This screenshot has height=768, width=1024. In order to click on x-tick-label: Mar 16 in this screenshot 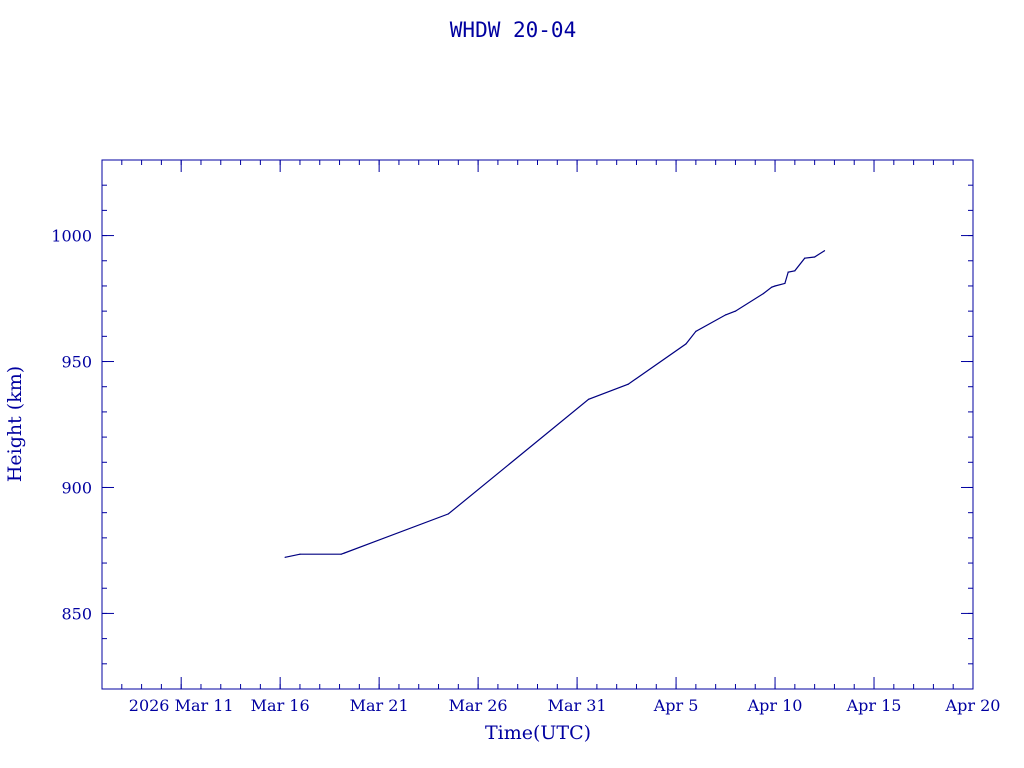, I will do `click(280, 705)`.